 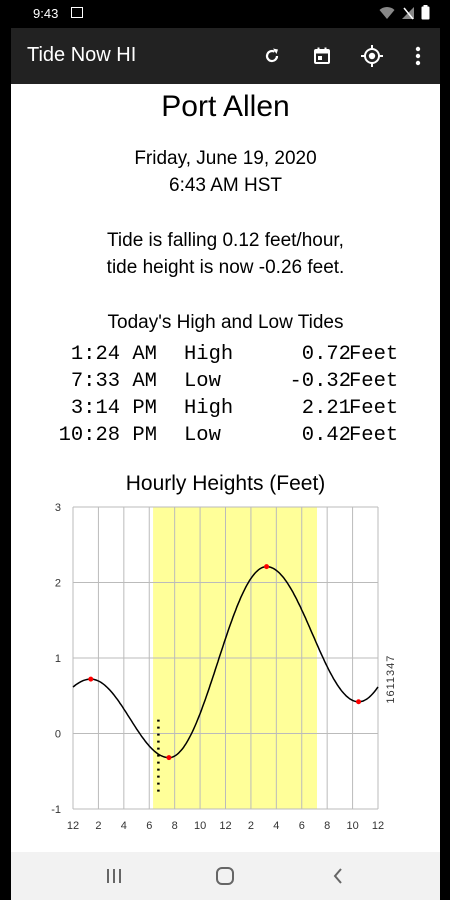 What do you see at coordinates (225, 322) in the screenshot?
I see `tide-table-title: Today's High and Low Tides` at bounding box center [225, 322].